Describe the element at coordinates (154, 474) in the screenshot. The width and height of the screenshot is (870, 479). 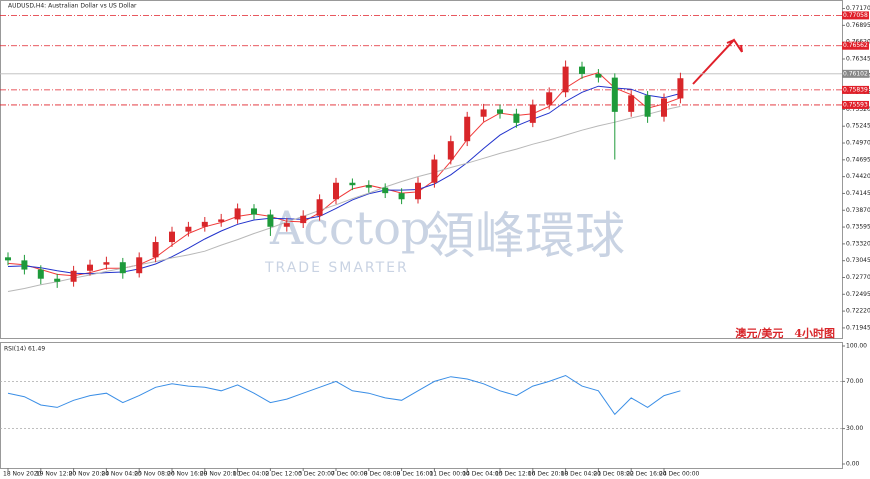
I see `x-tick-label: 25 Nov 08:00` at that location.